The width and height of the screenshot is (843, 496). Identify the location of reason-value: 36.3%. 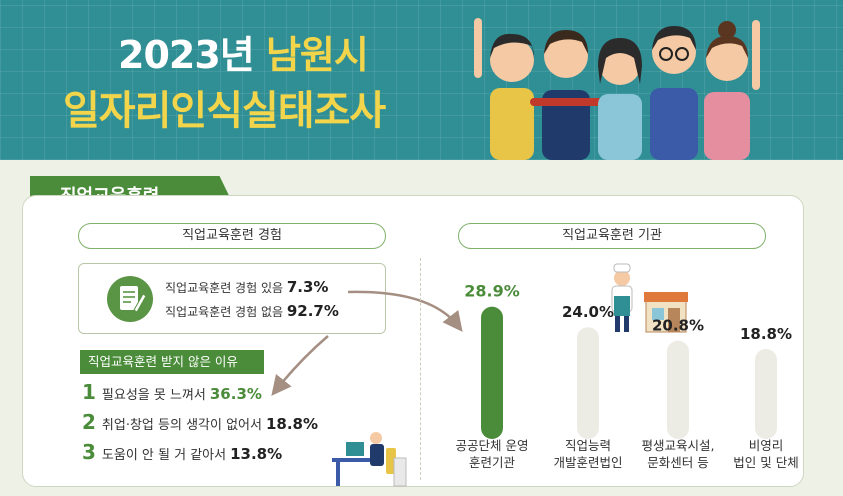
(235, 394).